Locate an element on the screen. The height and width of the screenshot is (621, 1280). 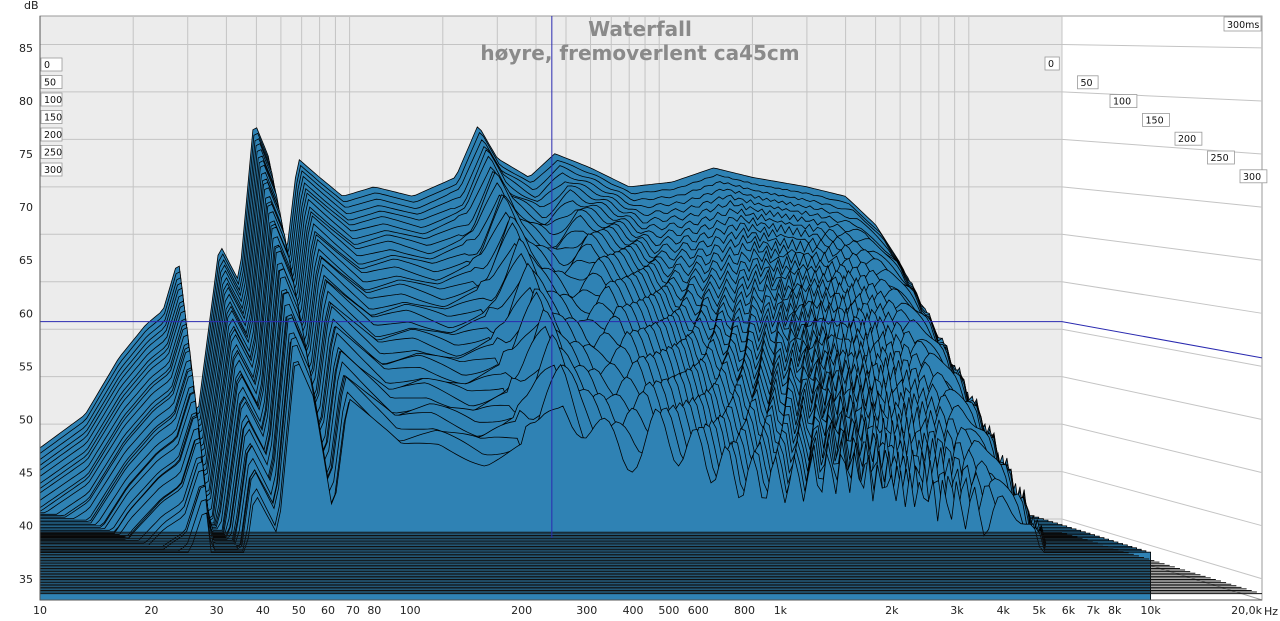
cursor-horizontal is located at coordinates (651, 340).